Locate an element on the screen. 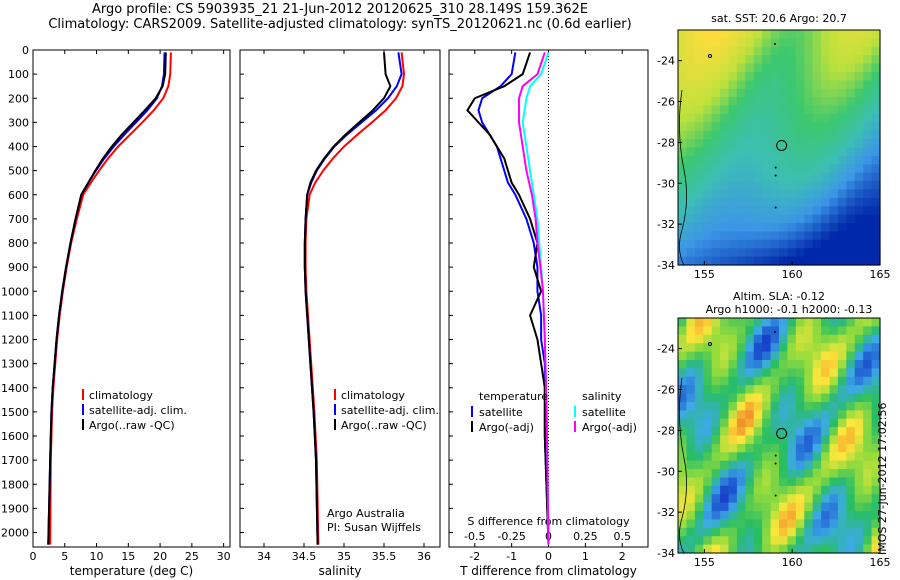  sla-map-title: Altim. SLA: -0.12 is located at coordinates (779, 296).